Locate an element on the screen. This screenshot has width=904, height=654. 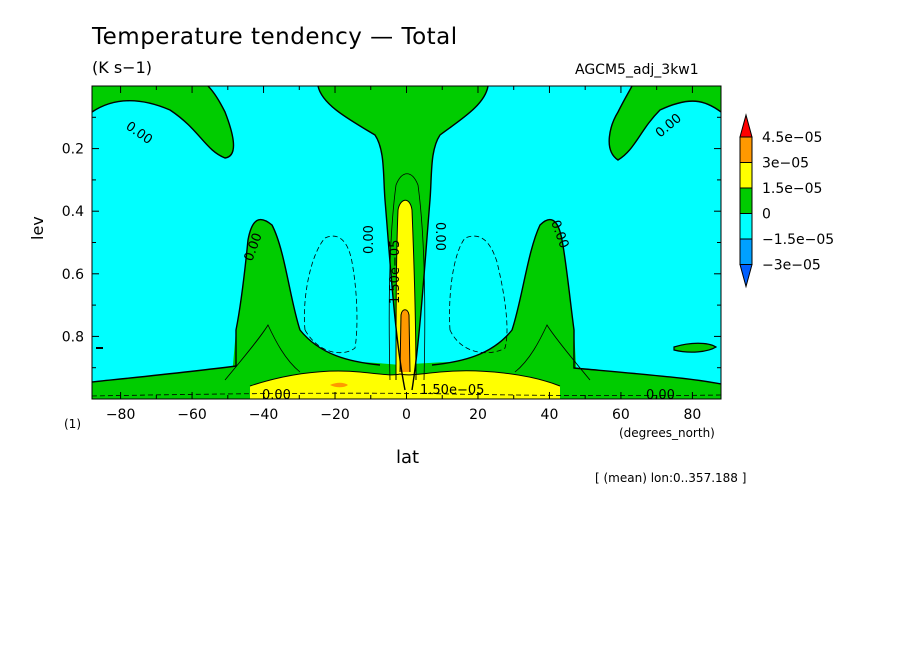
contour-inner-right is located at coordinates (552, 352).